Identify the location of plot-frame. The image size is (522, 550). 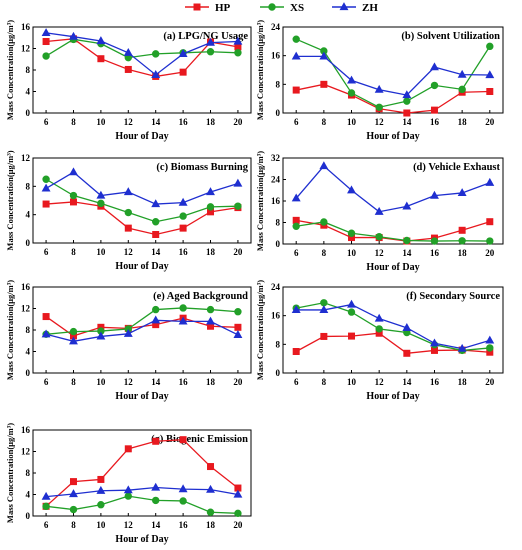
(393, 330).